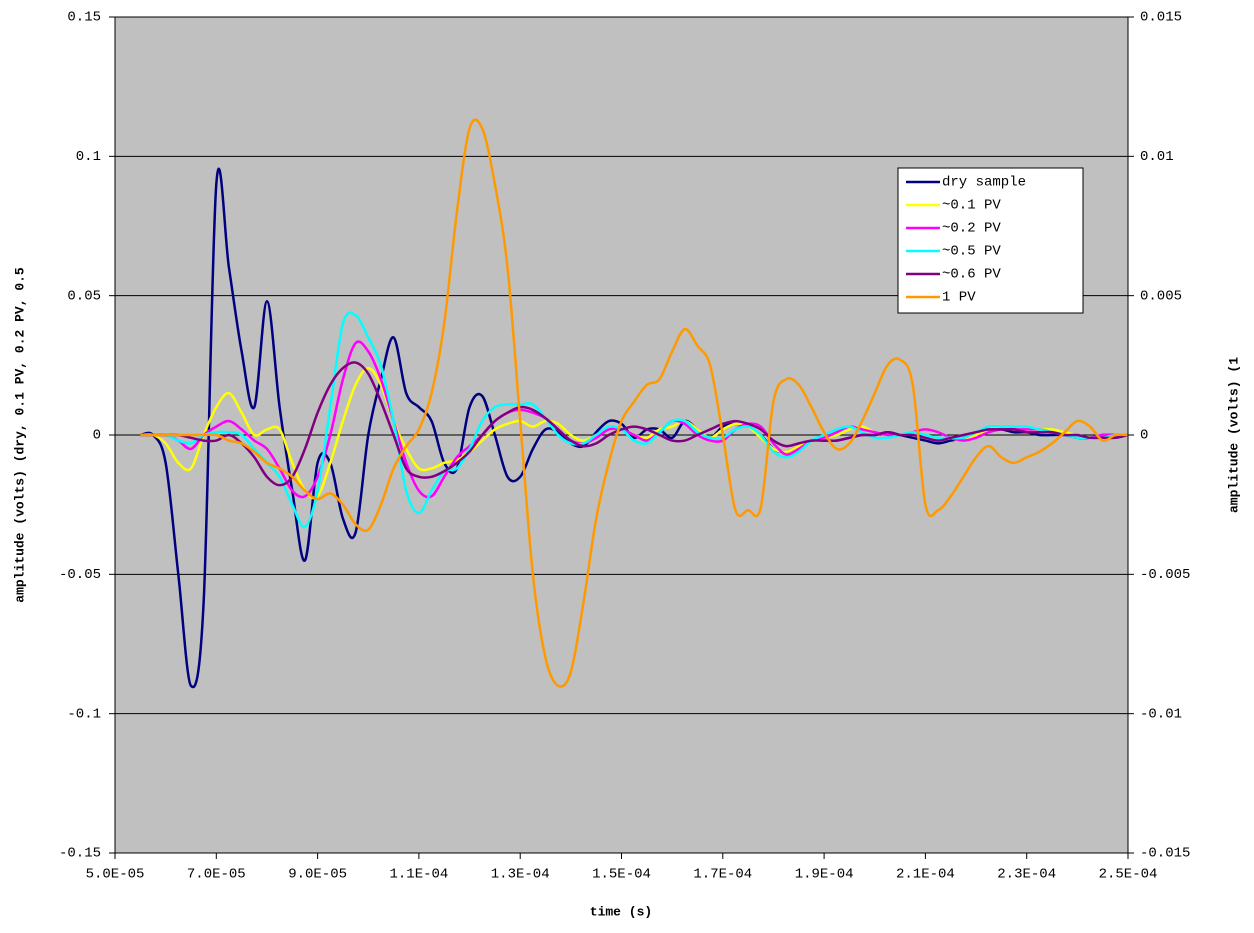 The height and width of the screenshot is (933, 1254). What do you see at coordinates (115, 875) in the screenshot?
I see `x-tick-label: 5.0E-05` at bounding box center [115, 875].